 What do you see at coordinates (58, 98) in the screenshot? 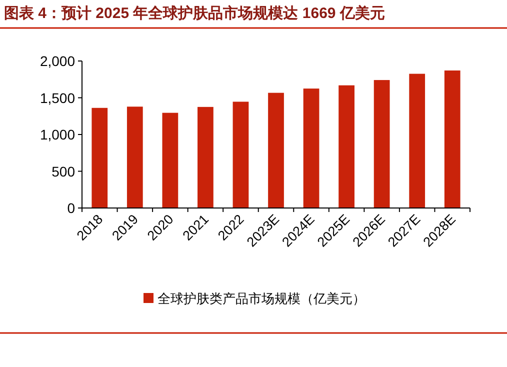
I see `y-tick-label: 1,500` at bounding box center [58, 98].